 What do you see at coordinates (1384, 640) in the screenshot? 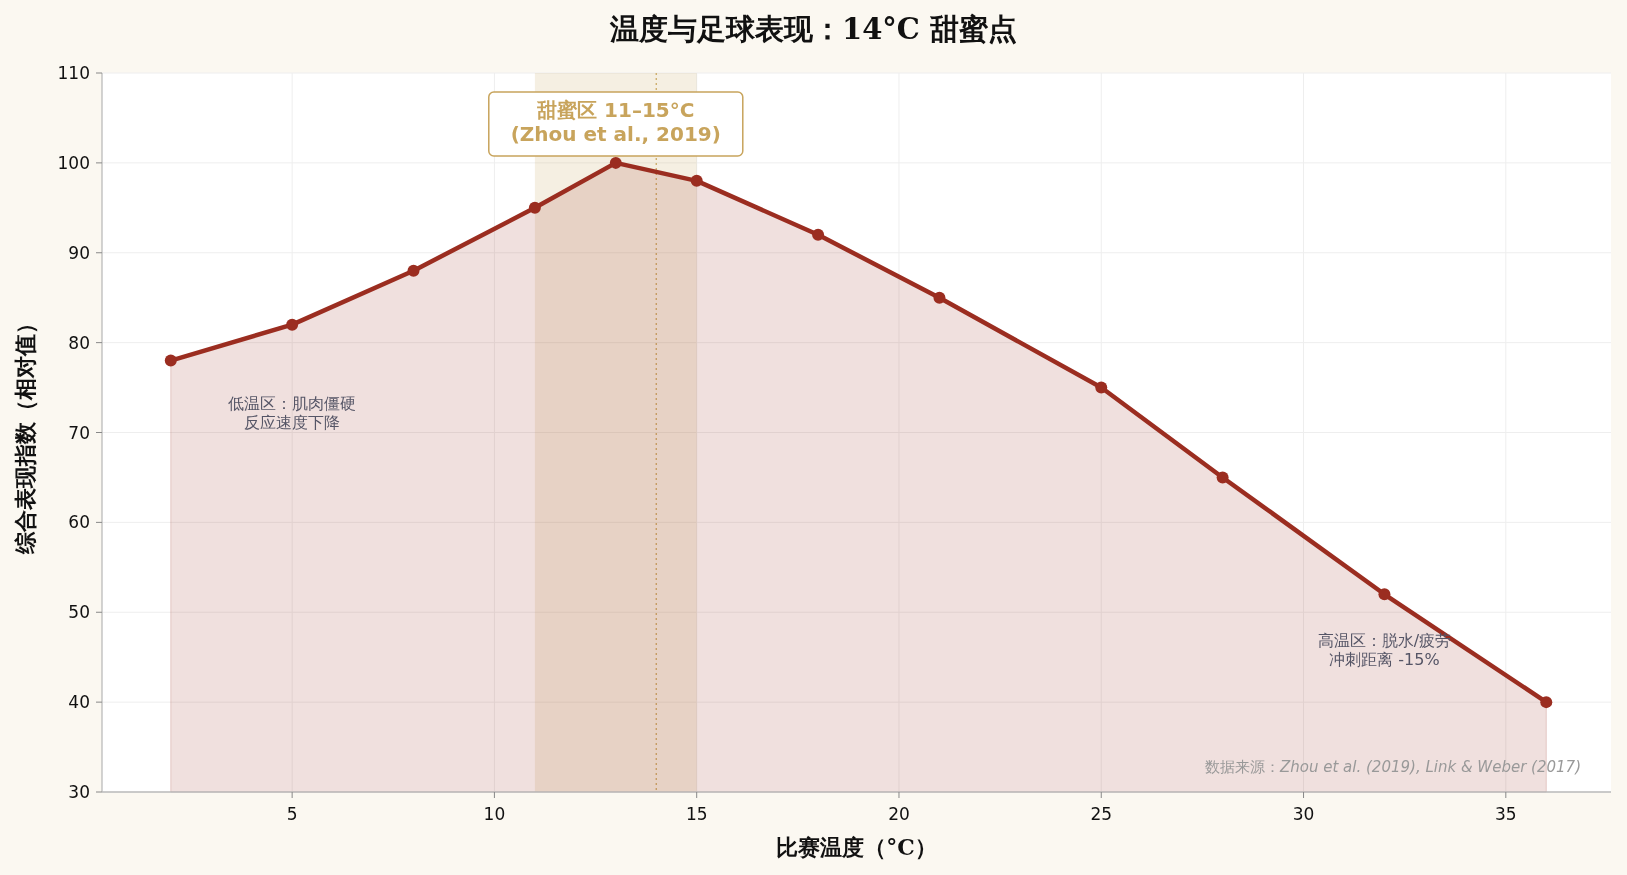
I see `annotation: 高温区：脱水/疲劳` at bounding box center [1384, 640].